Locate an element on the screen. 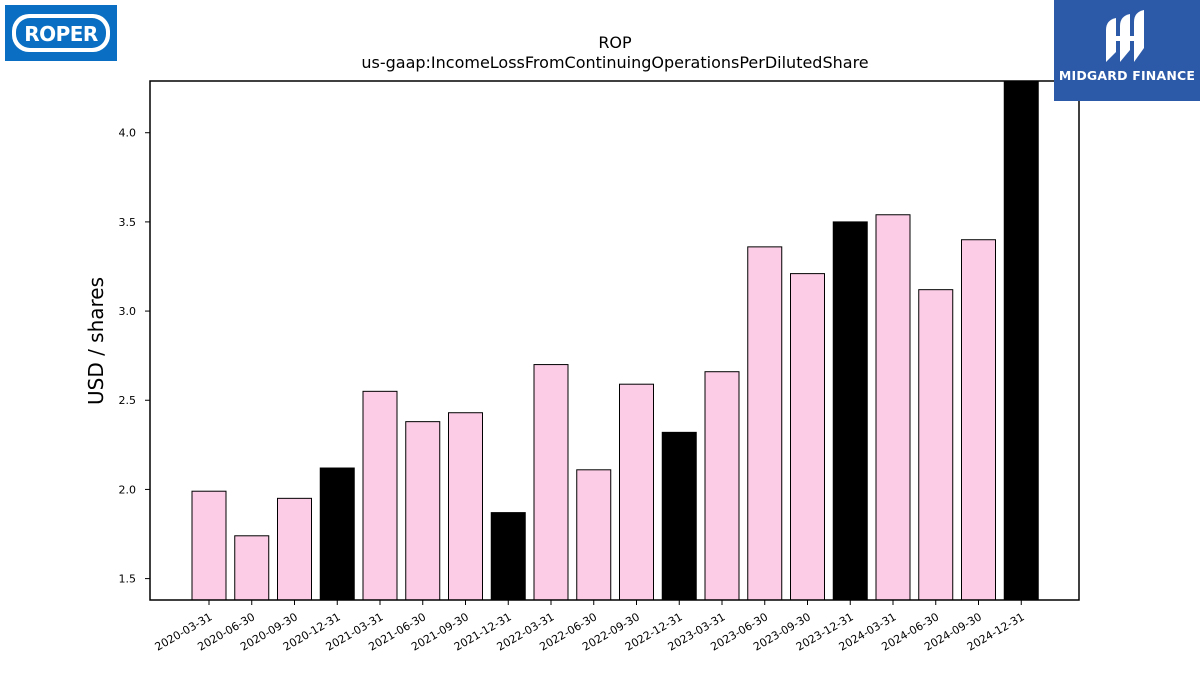  y-tick-label: 3.0 is located at coordinates (128, 311).